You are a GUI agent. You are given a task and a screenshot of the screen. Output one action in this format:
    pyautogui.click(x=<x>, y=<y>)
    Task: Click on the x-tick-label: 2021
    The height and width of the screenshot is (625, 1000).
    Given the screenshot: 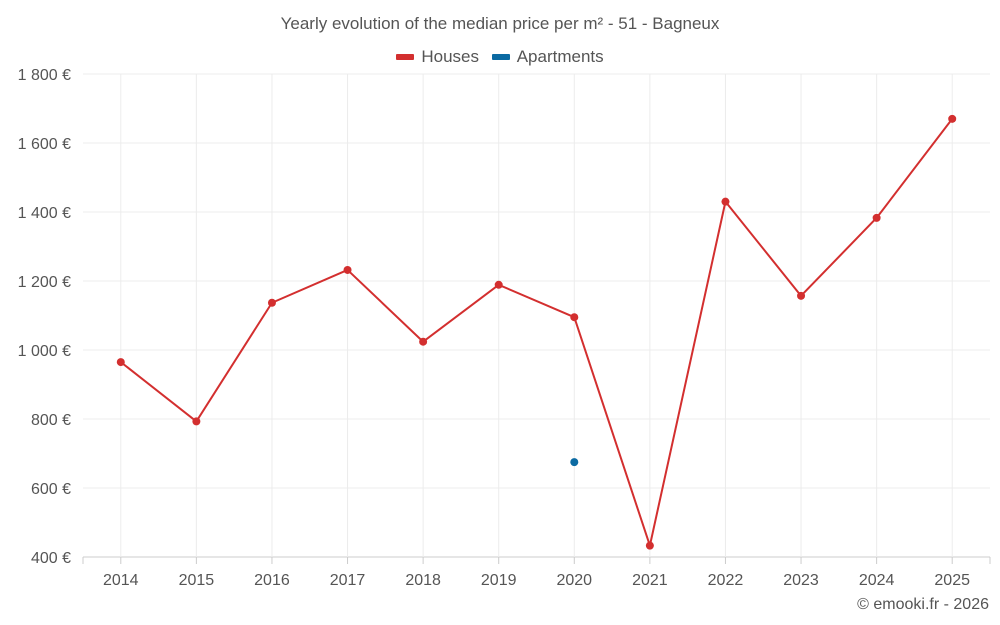 What is the action you would take?
    pyautogui.click(x=650, y=580)
    